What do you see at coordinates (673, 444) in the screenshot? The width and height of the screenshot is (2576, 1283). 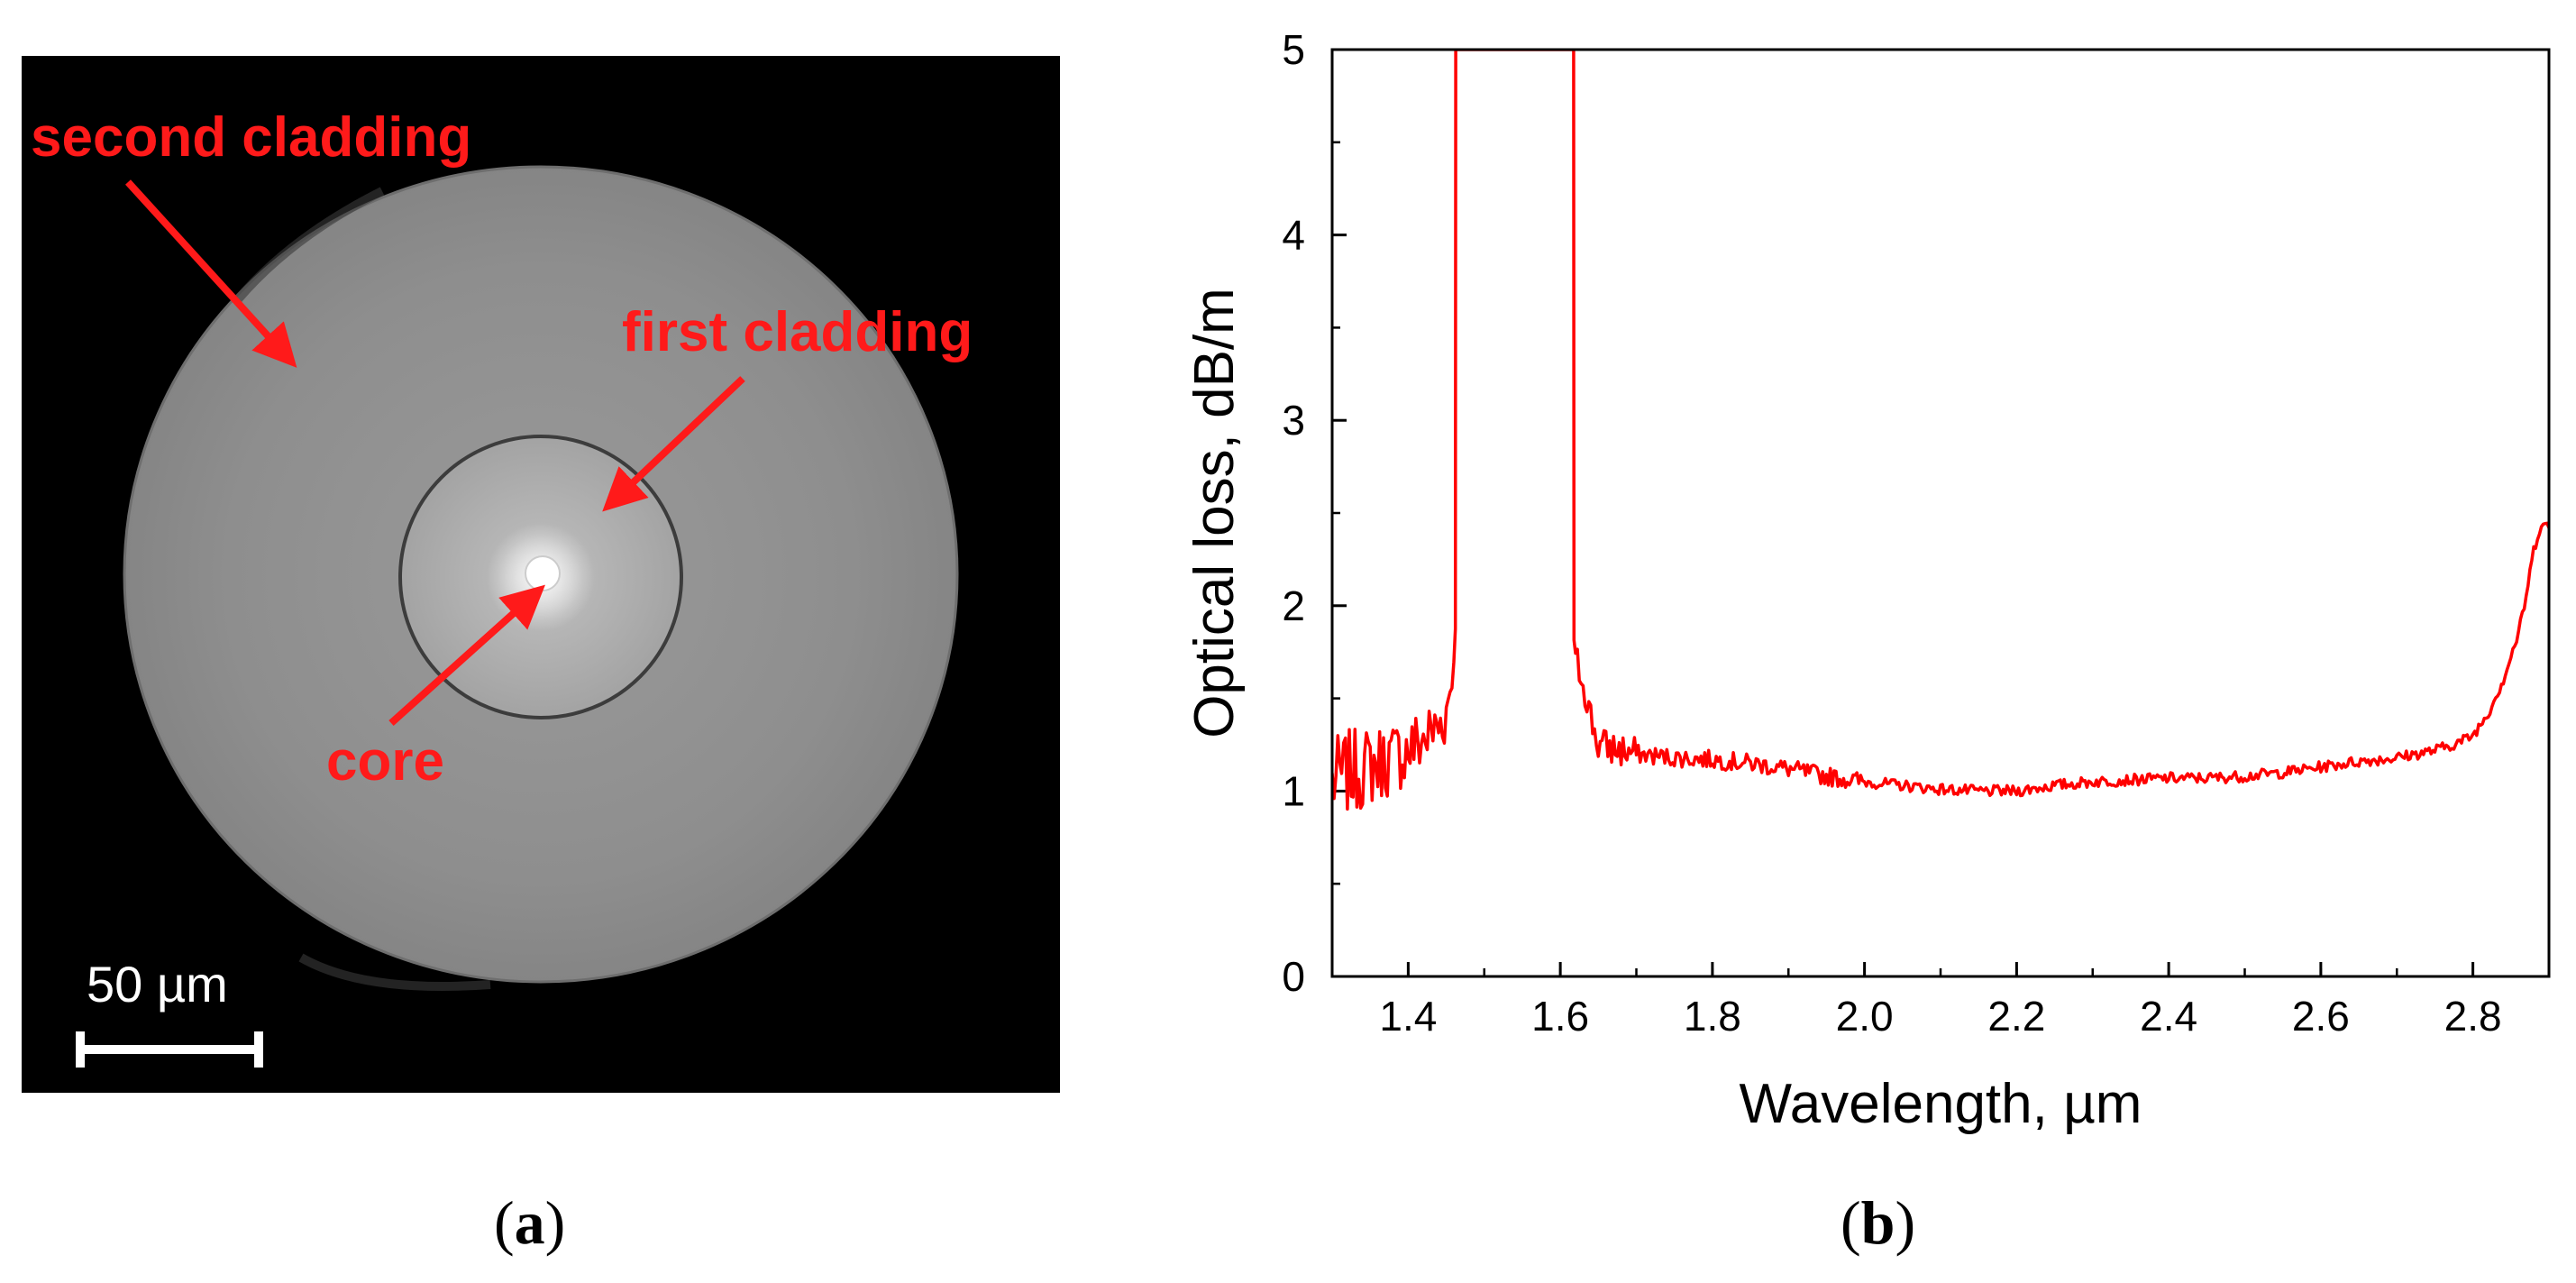 I see `first-cladding-arrow` at bounding box center [673, 444].